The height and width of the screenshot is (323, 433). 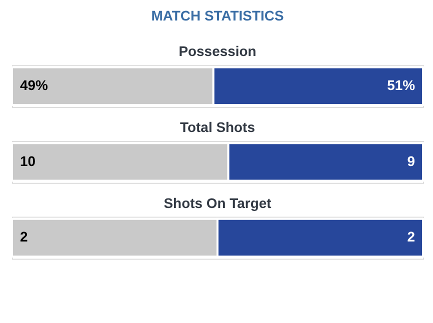 I want to click on chart-title: Shots On Target, so click(x=218, y=202).